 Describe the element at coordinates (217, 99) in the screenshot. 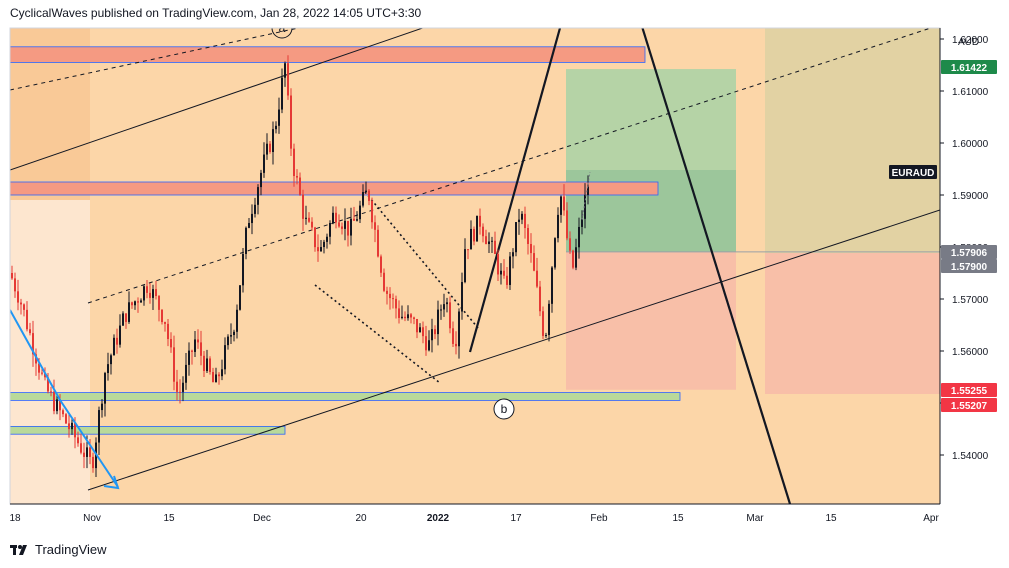

I see `channel-upper-line` at that location.